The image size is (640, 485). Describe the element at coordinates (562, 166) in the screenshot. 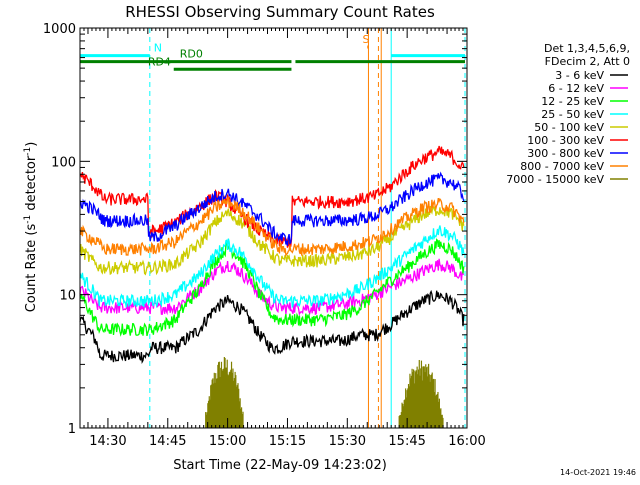

I see `legend-label: 800 - 7000 keV` at that location.